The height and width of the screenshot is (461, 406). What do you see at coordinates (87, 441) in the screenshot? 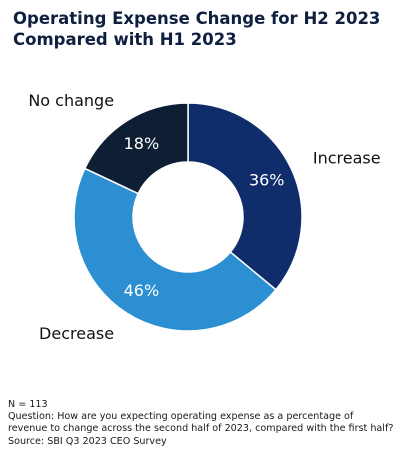
I see `source-note: Source: SBI Q3 2023 CEO Survey` at bounding box center [87, 441].